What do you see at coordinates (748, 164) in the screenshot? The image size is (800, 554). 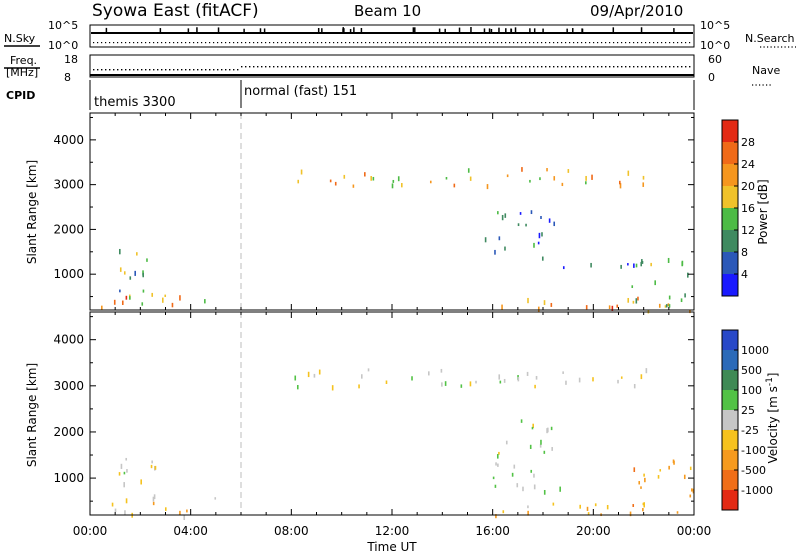 I see `colorbar-tick-label: 24` at bounding box center [748, 164].